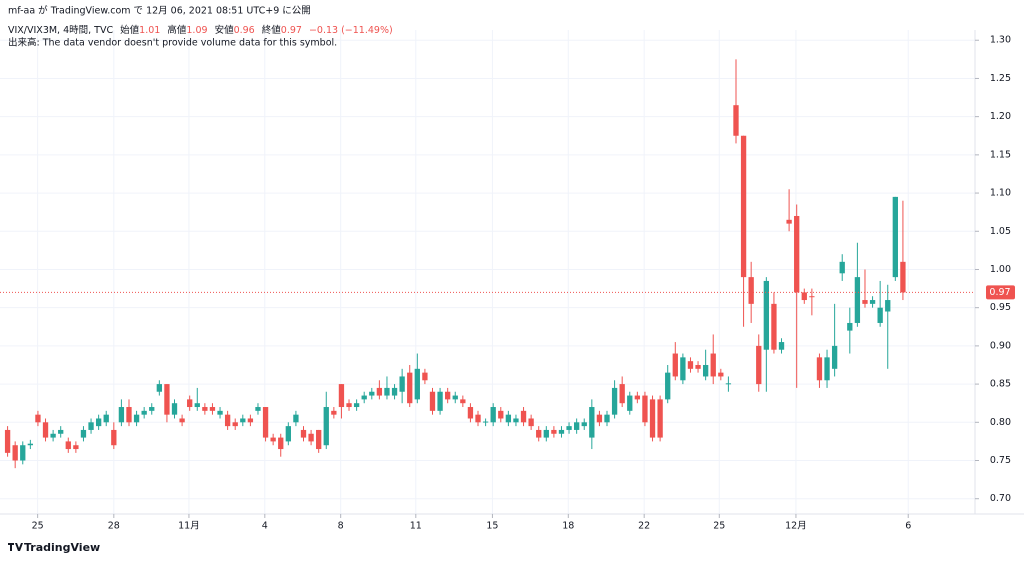  I want to click on x-tick-label: 12月, so click(796, 526).